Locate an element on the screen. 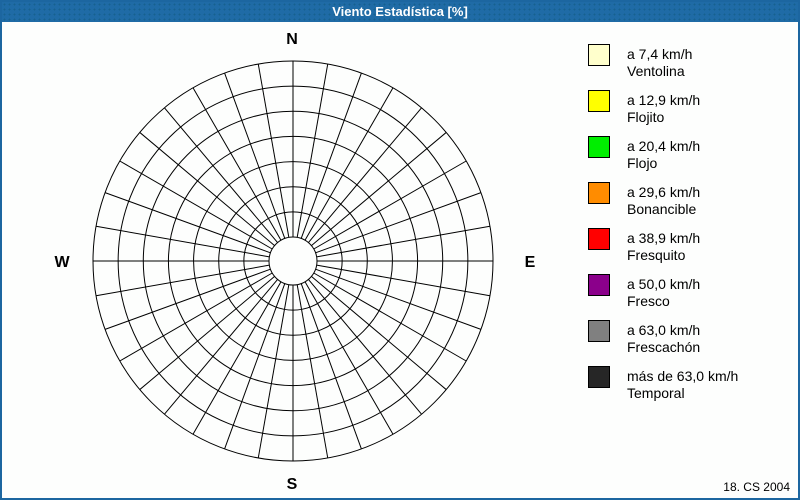 This screenshot has width=800, height=500. legend-item: a 29,6 km/h Bonancible is located at coordinates (663, 205).